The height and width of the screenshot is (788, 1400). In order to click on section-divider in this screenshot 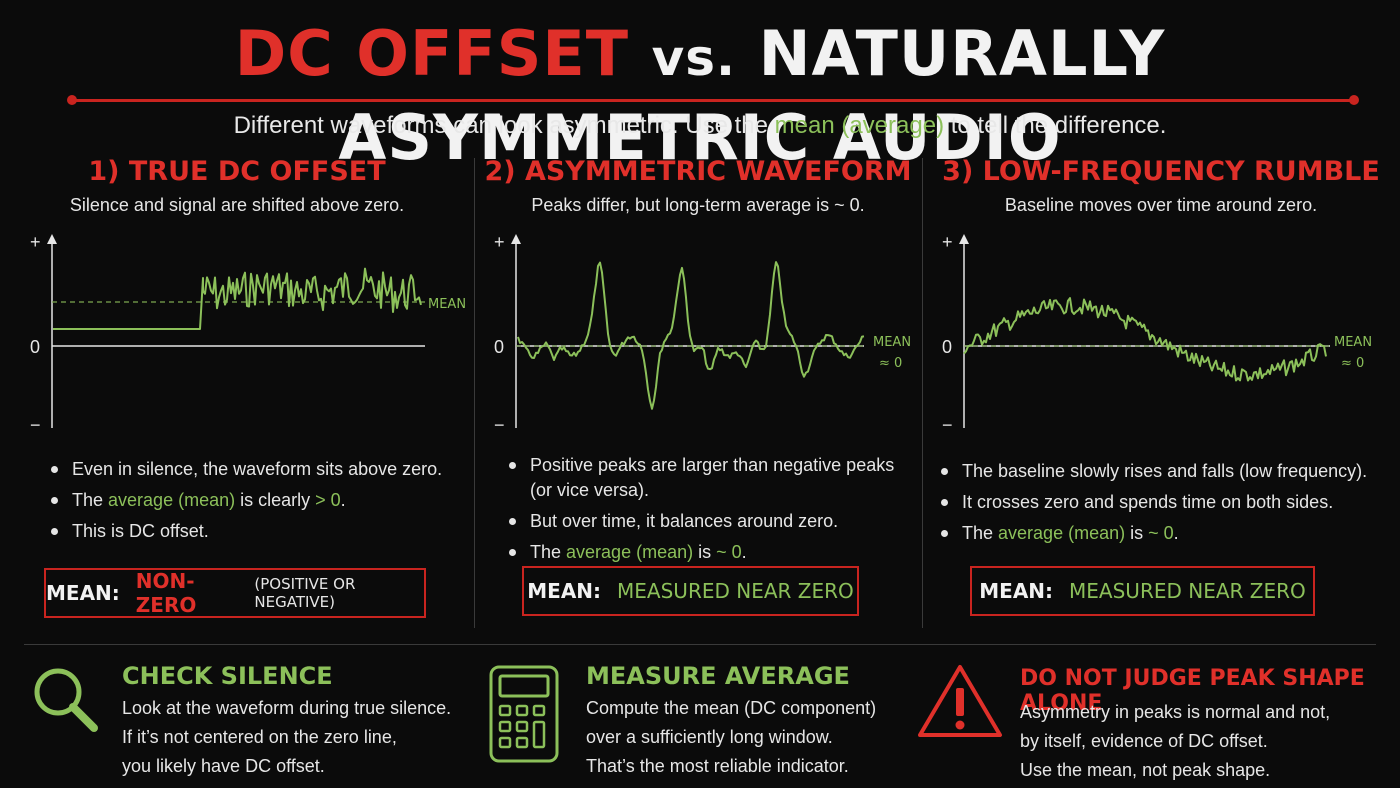, I will do `click(700, 644)`.